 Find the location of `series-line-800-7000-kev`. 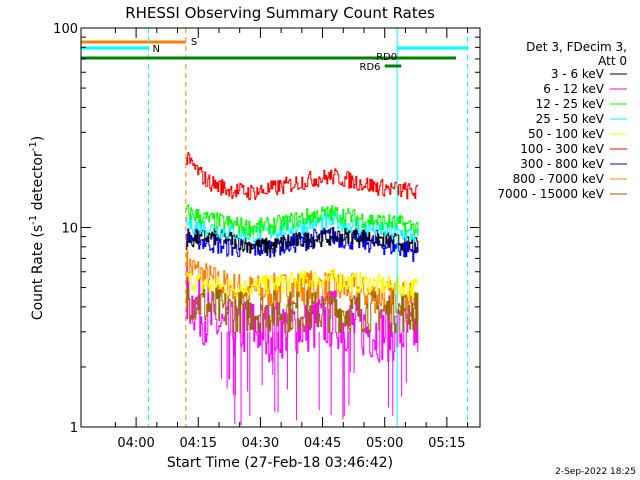

series-line-800-7000-kev is located at coordinates (302, 284).